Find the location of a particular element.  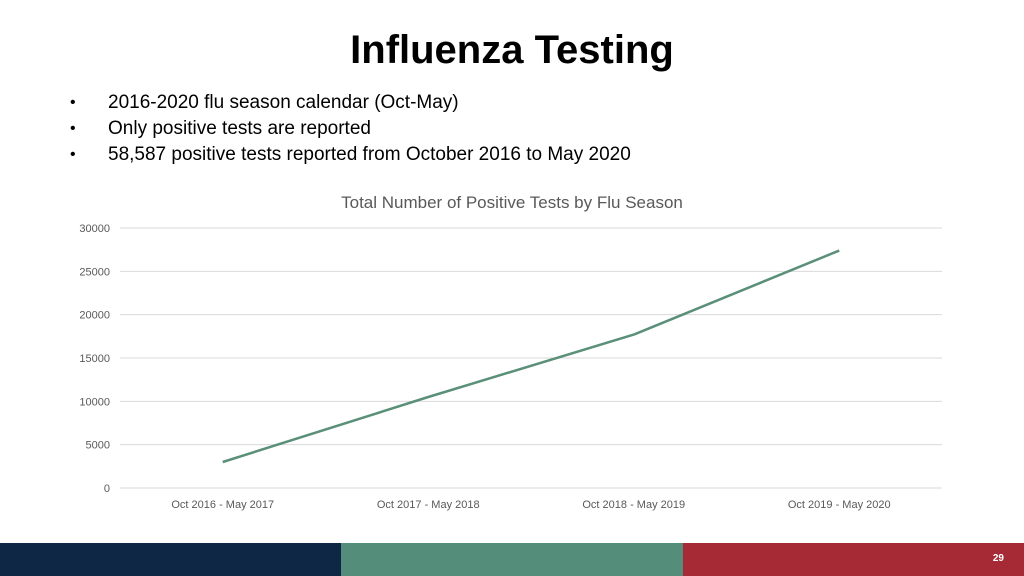

x-tick-label: Oct 2019 - May 2020 is located at coordinates (839, 505).